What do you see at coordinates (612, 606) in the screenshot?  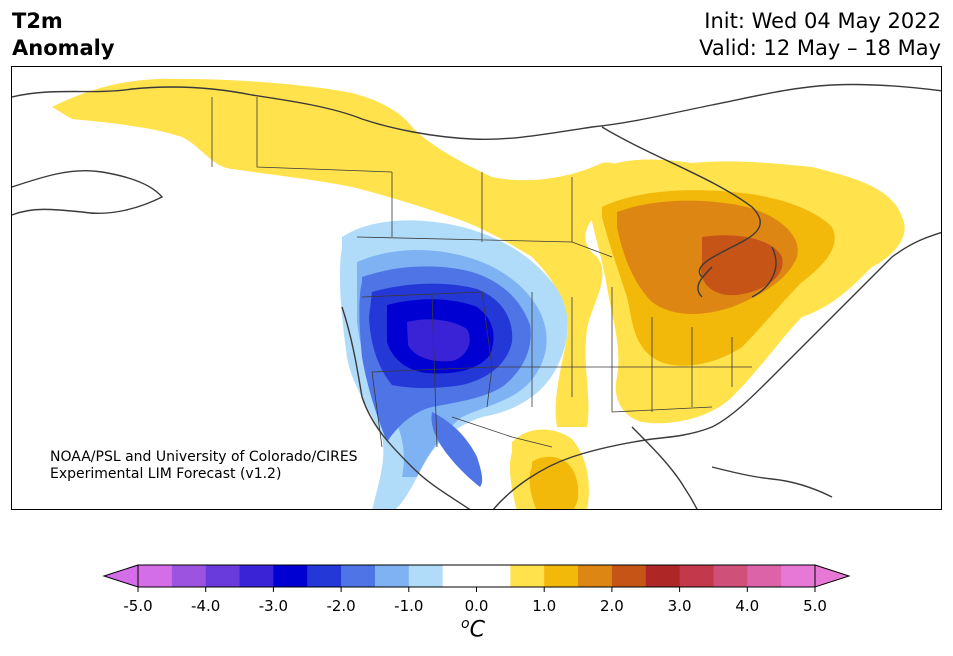 I see `colorbar-tick-label: 2.0` at bounding box center [612, 606].